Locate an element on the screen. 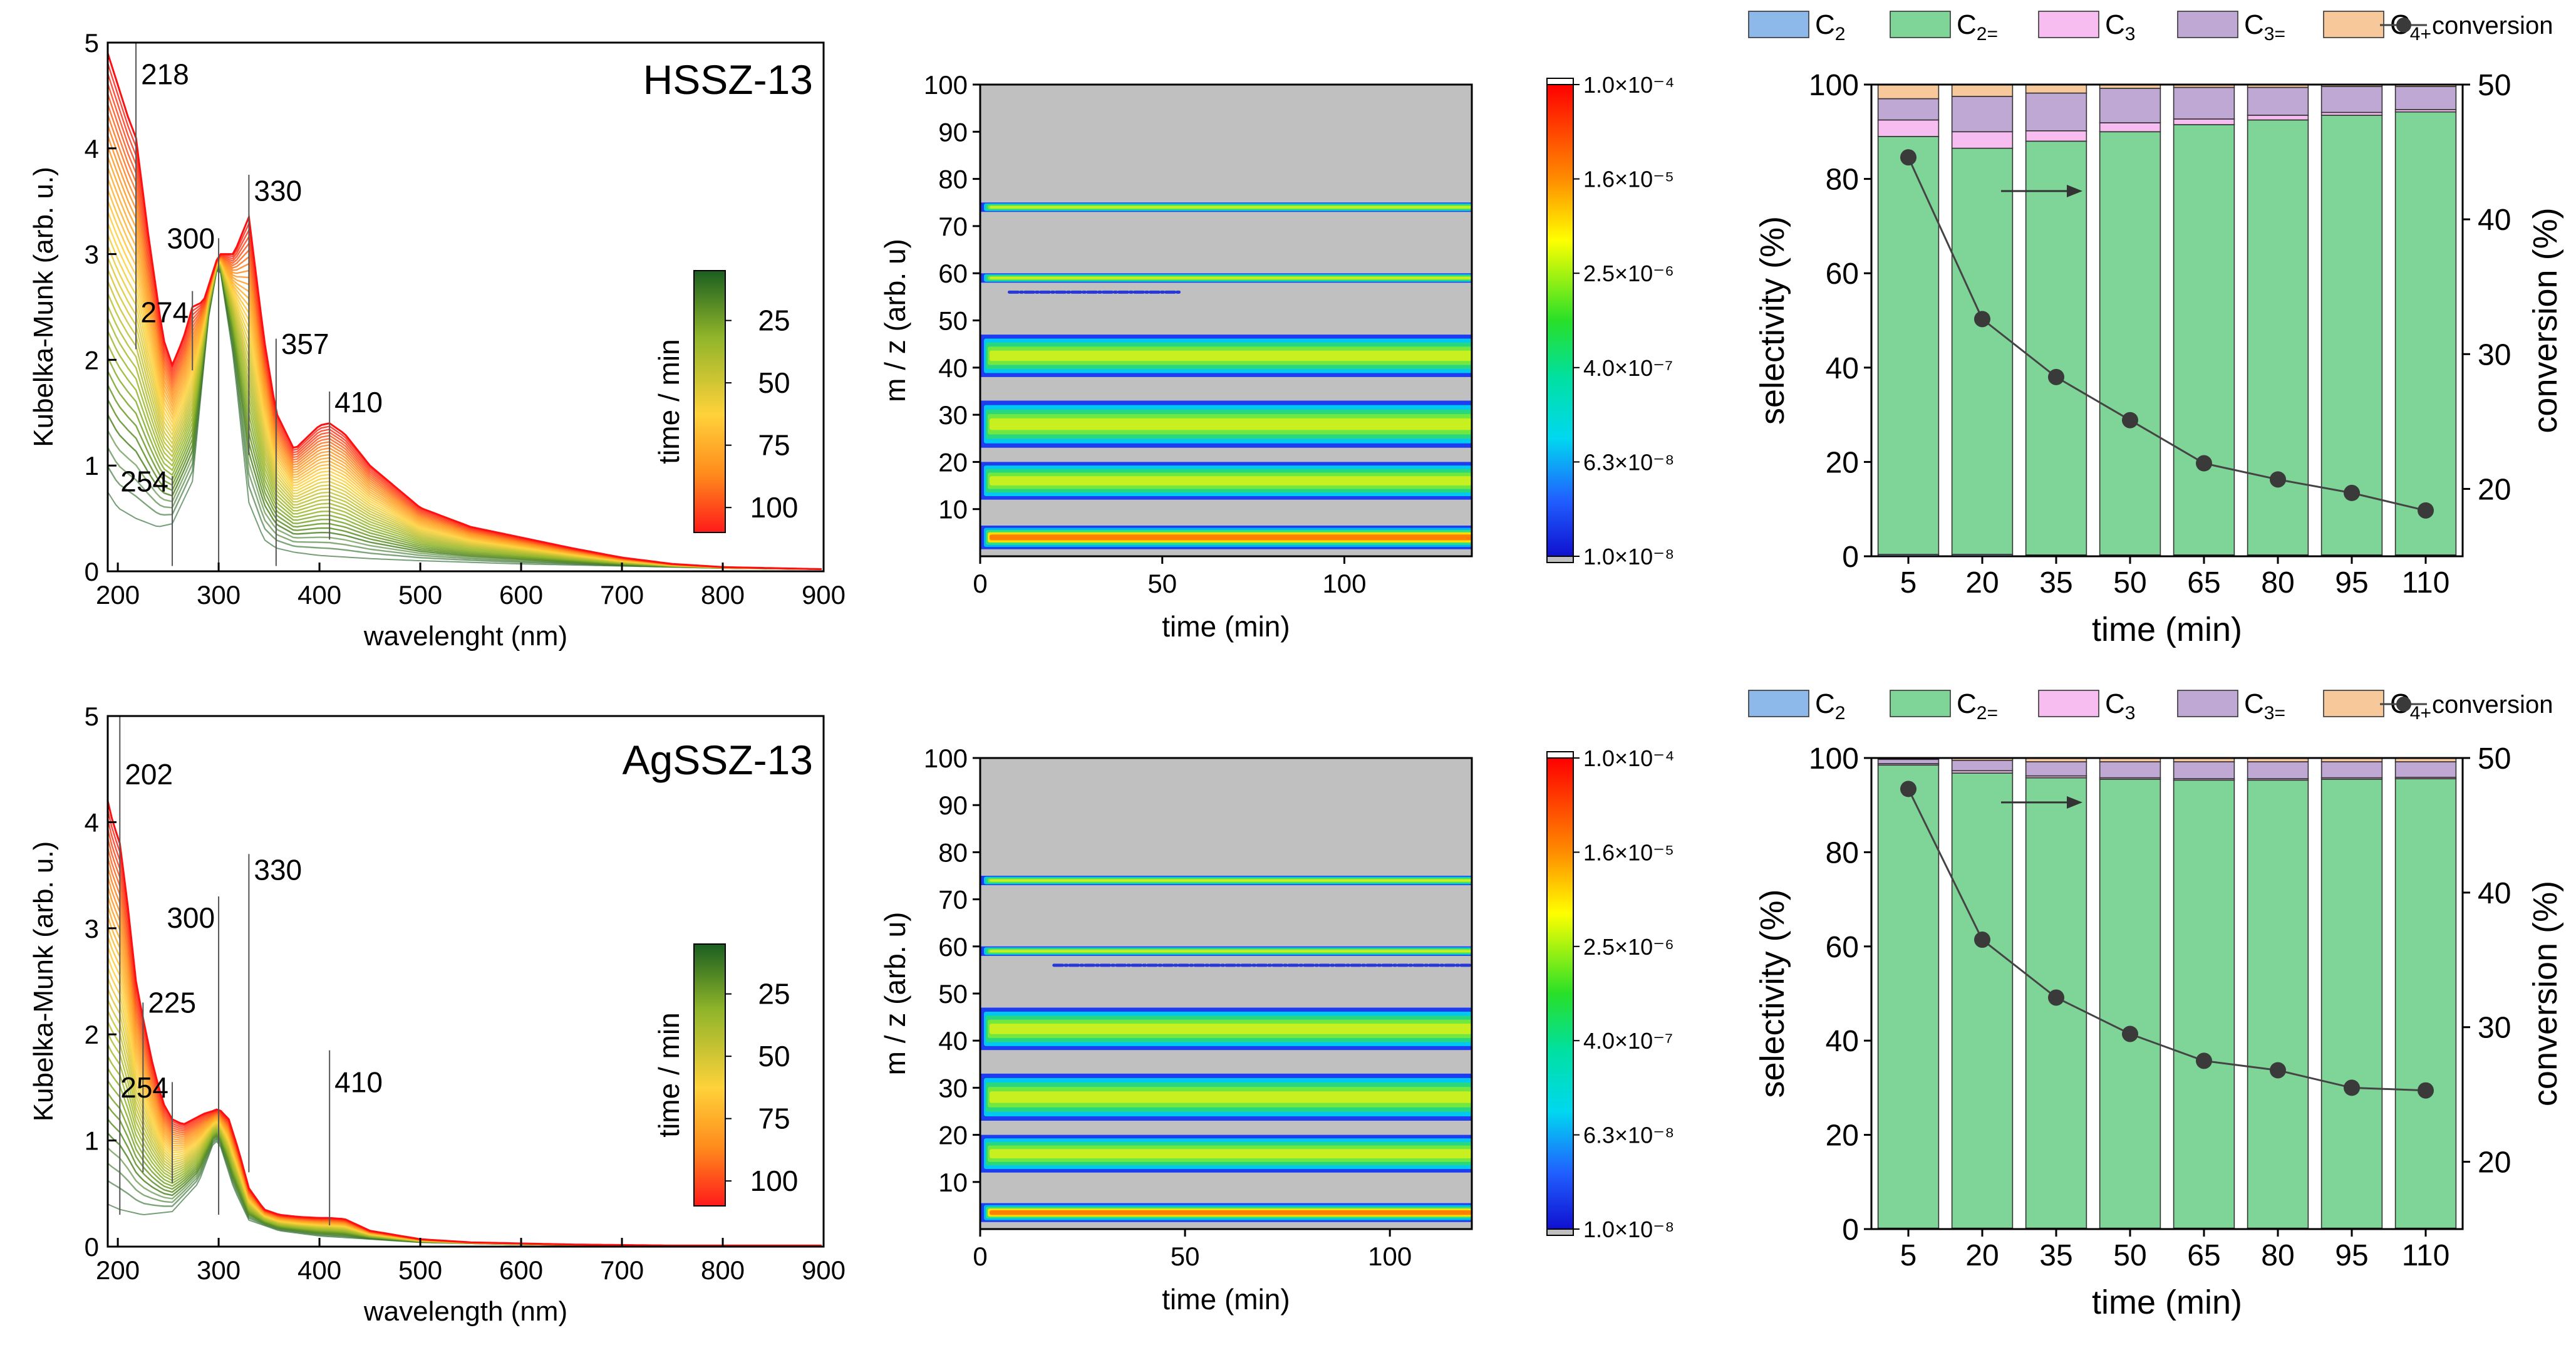 This screenshot has height=1360, width=2576. legend-item: C3 is located at coordinates (2086, 27).